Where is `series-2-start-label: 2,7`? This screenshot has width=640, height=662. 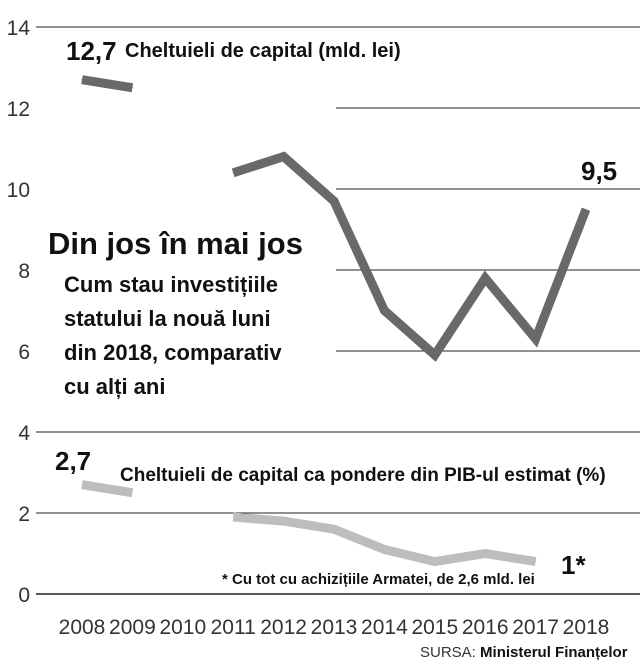
series-2-start-label: 2,7 is located at coordinates (73, 461).